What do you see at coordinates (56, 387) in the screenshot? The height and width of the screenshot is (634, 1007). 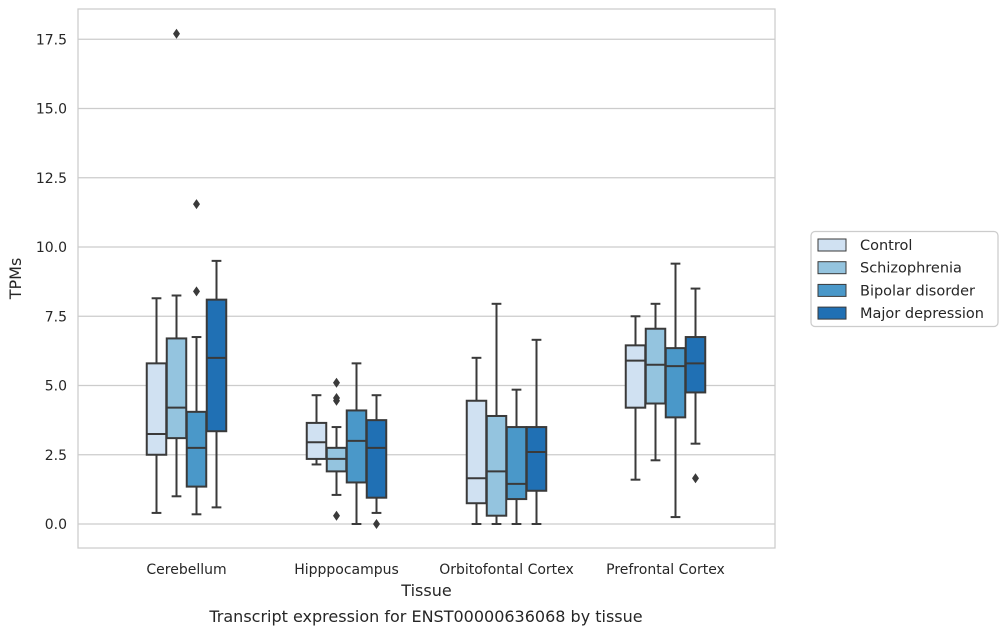 I see `y-tick-label: 5.0` at bounding box center [56, 387].